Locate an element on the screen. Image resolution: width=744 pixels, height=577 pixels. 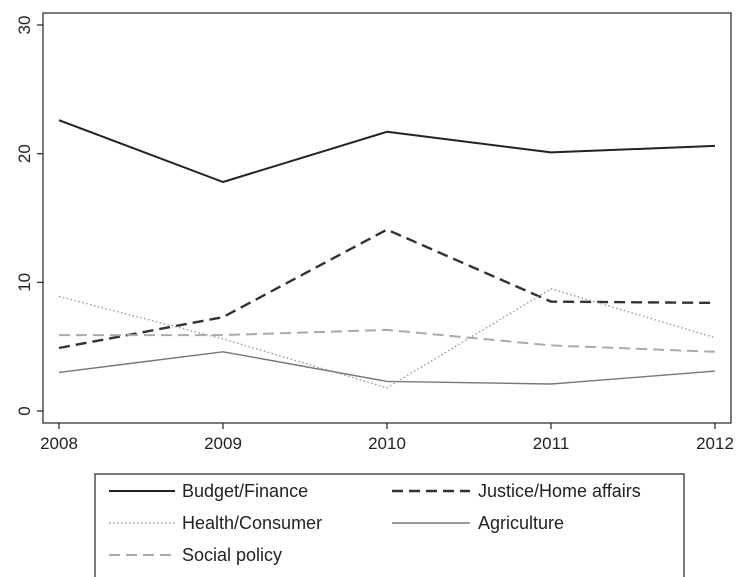
x-tick-label: 2009 is located at coordinates (223, 443).